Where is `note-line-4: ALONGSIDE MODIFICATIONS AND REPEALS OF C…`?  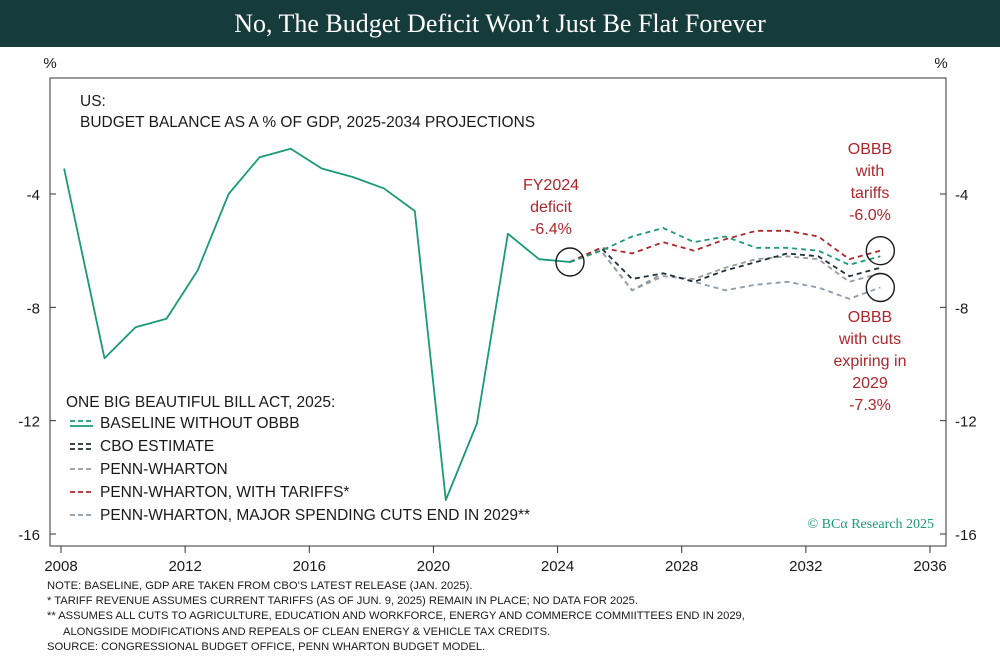 note-line-4: ALONGSIDE MODIFICATIONS AND REPEALS OF C… is located at coordinates (307, 631).